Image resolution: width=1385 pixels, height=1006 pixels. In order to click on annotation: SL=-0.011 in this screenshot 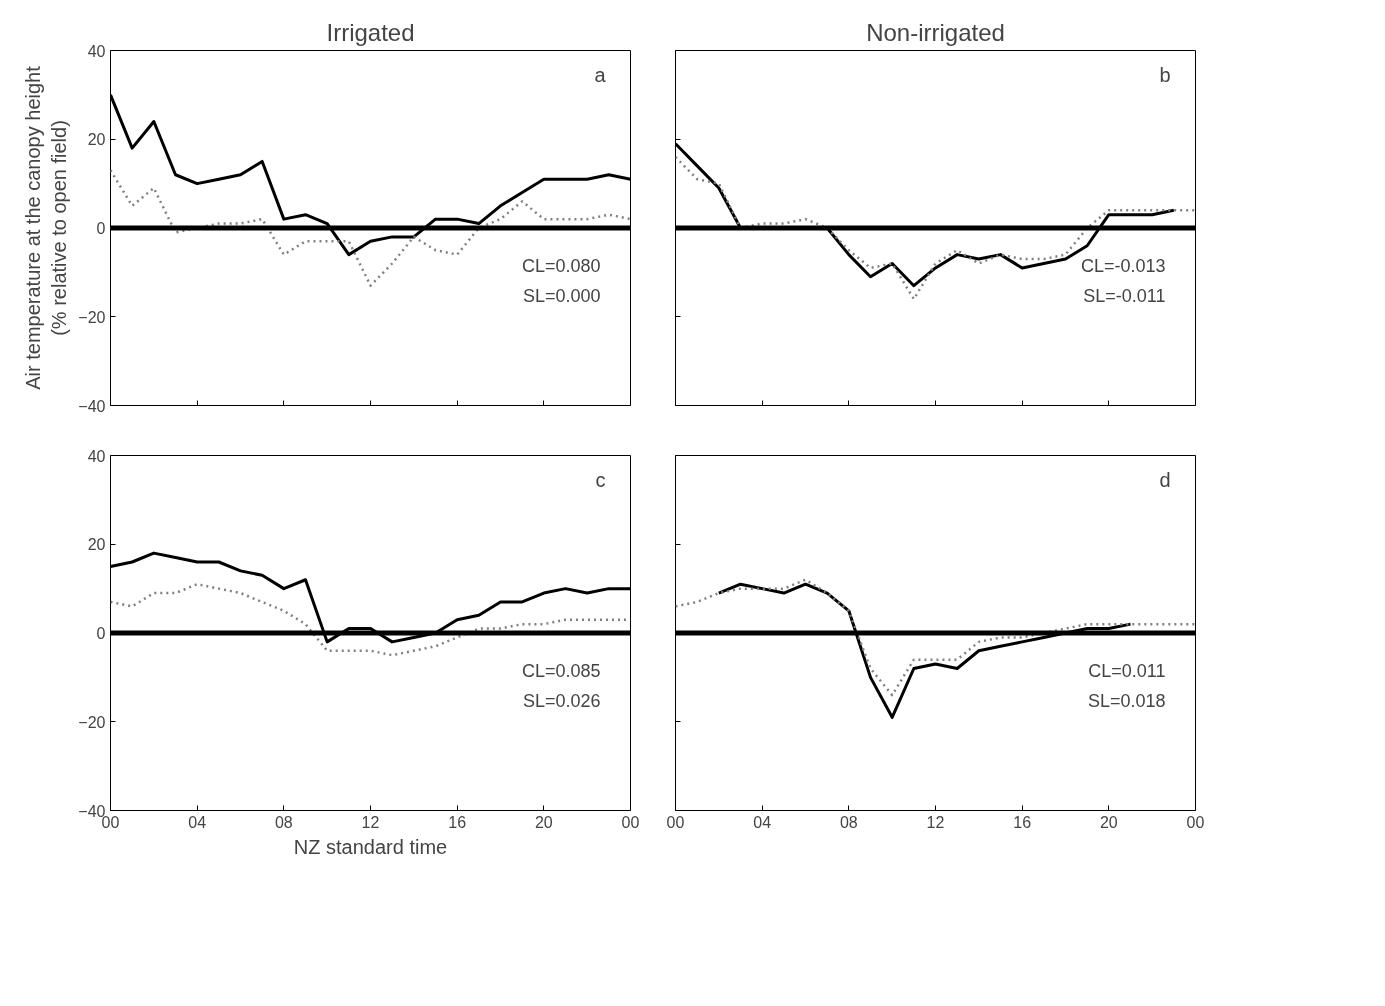, I will do `click(1124, 295)`.